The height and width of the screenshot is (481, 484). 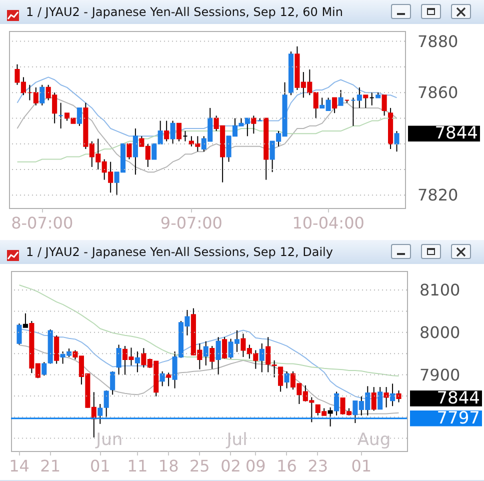 I want to click on y-tick-label: 7900, so click(x=440, y=374).